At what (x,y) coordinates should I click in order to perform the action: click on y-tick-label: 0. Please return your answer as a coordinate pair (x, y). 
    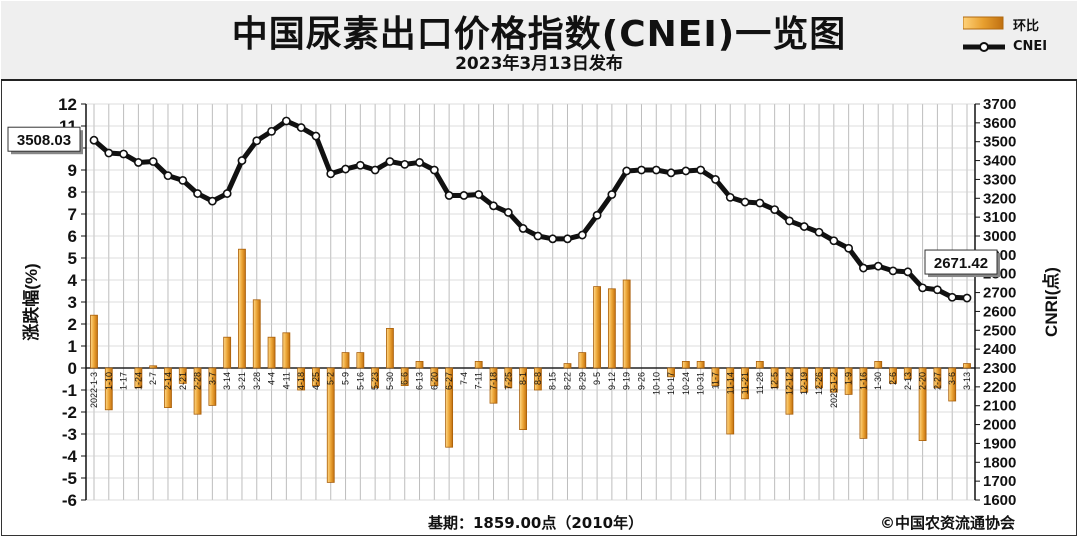
    Looking at the image, I should click on (72, 368).